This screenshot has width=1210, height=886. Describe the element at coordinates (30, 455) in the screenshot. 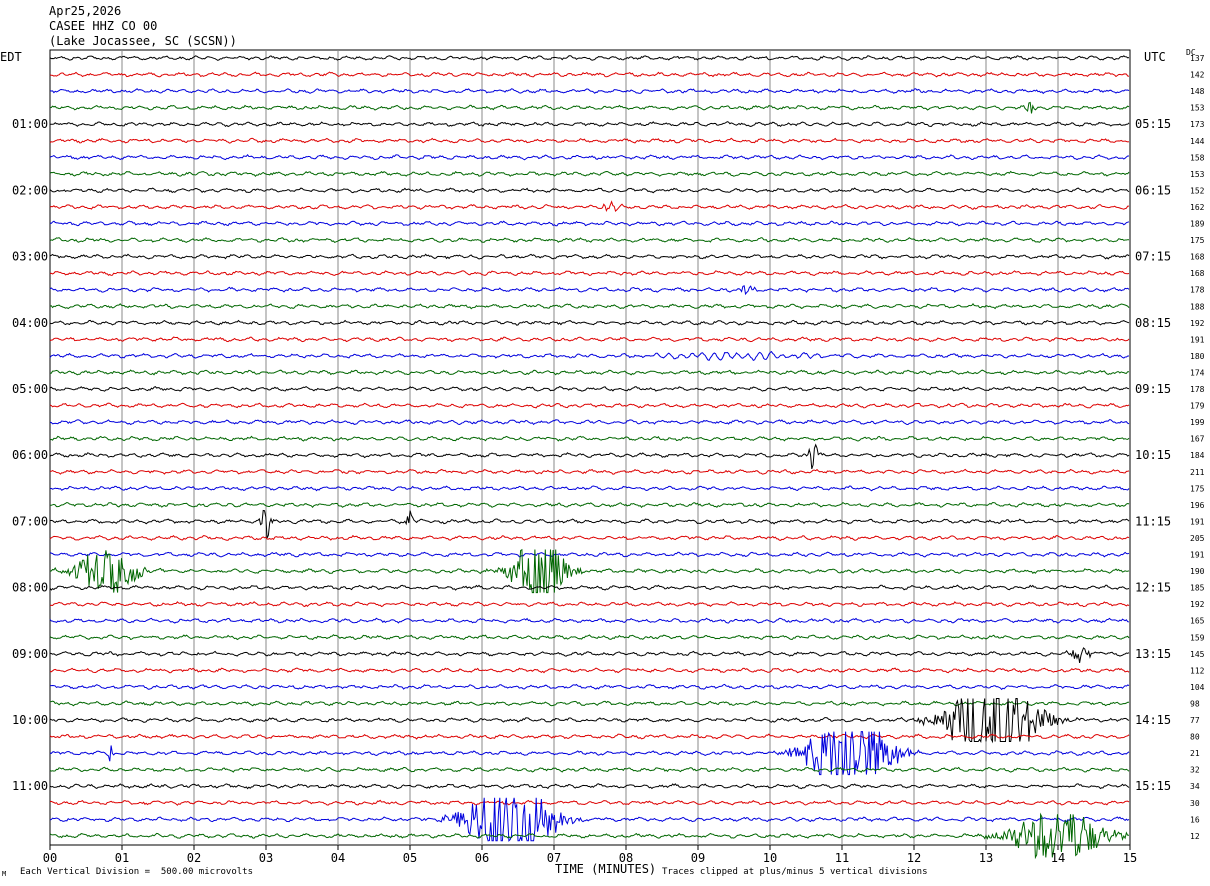

I see `left-hour-label: 06:00` at that location.